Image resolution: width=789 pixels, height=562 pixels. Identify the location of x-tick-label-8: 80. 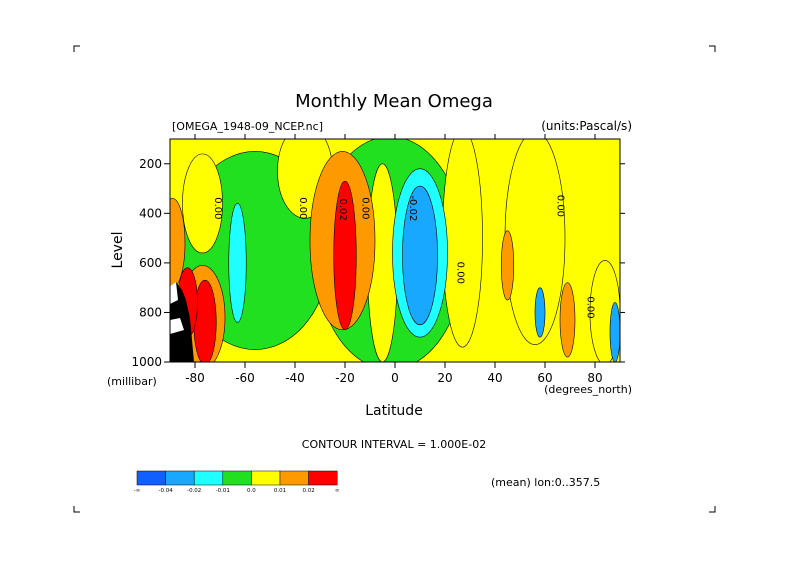
(594, 378).